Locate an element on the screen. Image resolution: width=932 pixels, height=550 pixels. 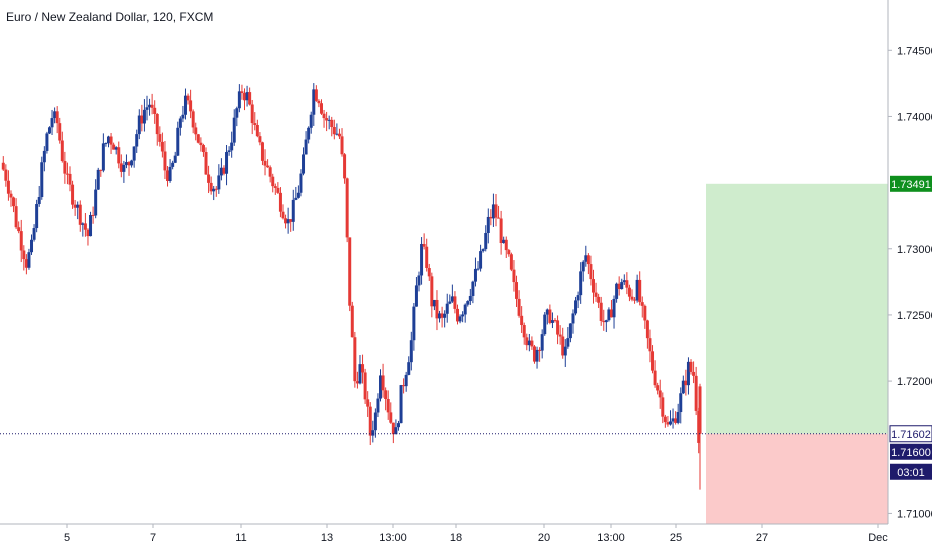
loss-zone is located at coordinates (797, 478).